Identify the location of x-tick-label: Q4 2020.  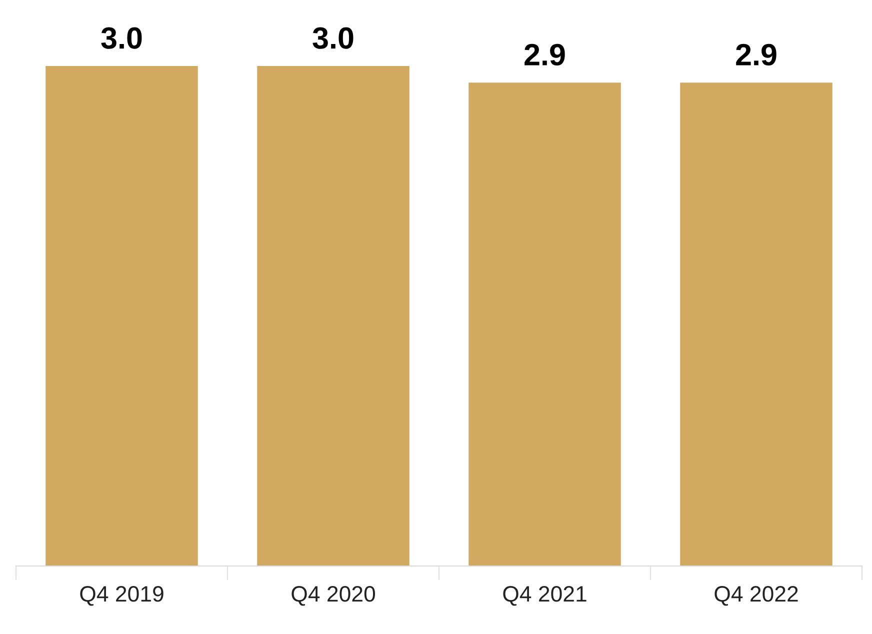
(334, 596).